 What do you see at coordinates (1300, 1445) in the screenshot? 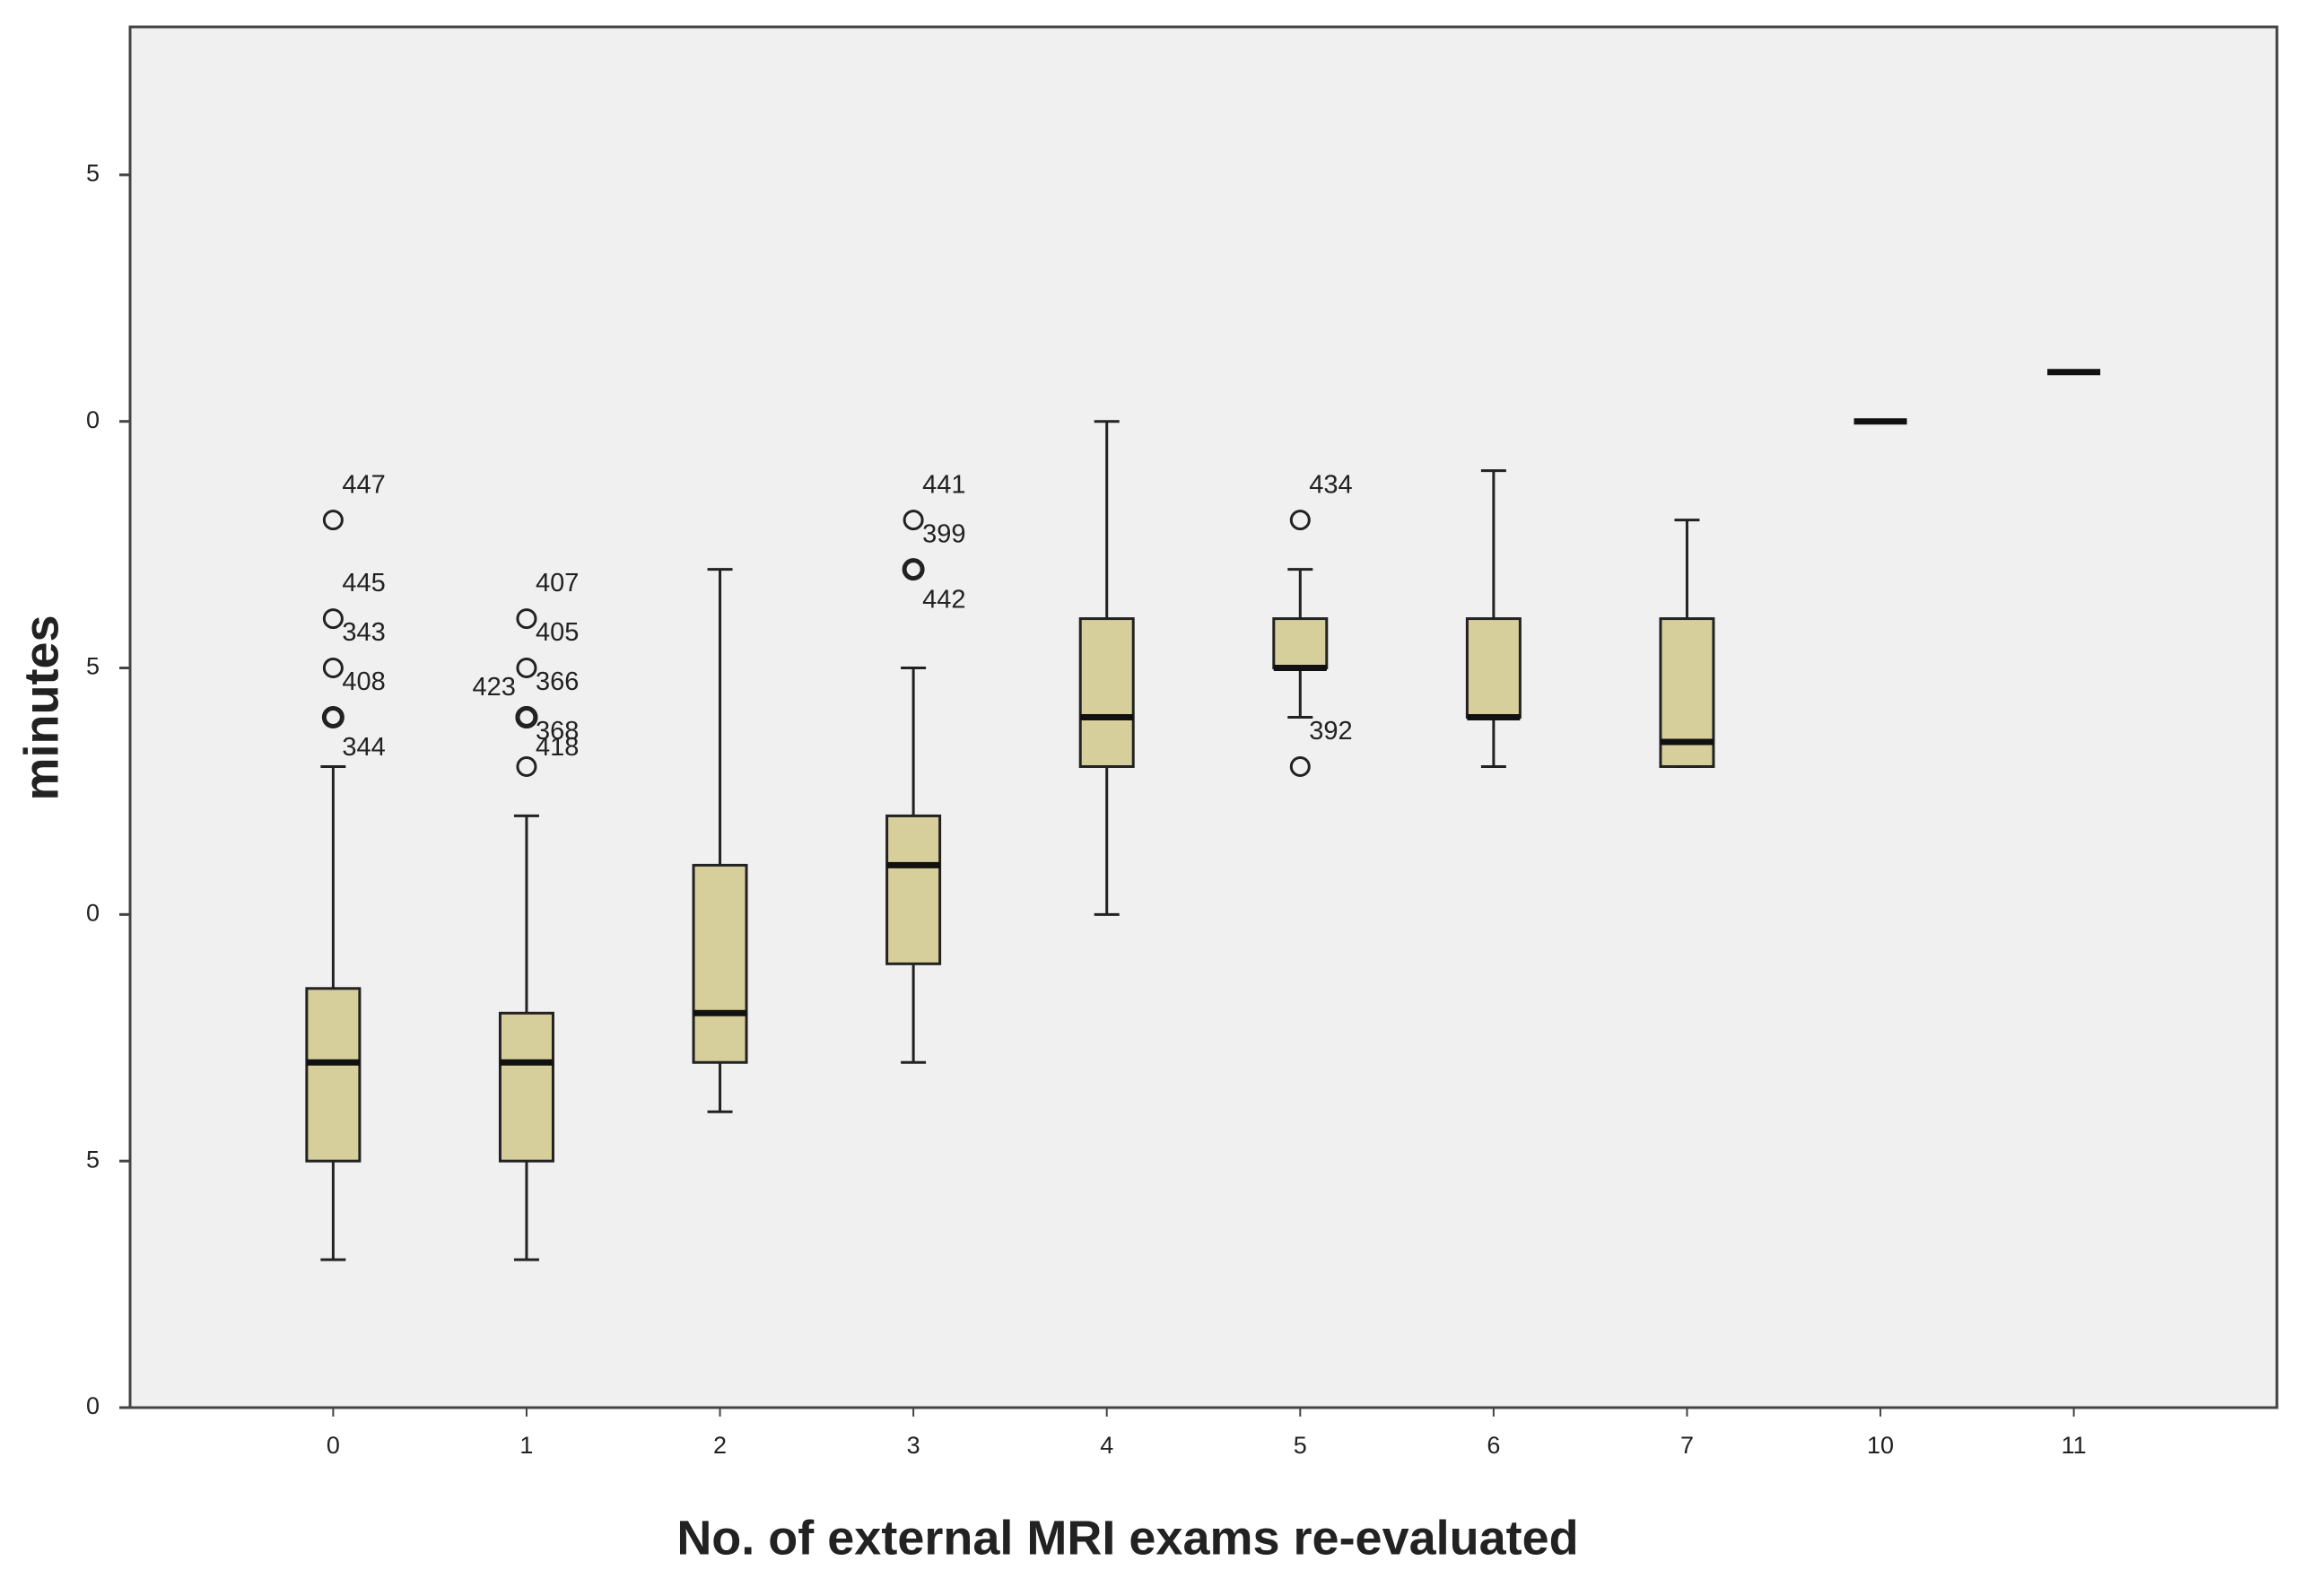
I see `x-tick-label: 5` at bounding box center [1300, 1445].